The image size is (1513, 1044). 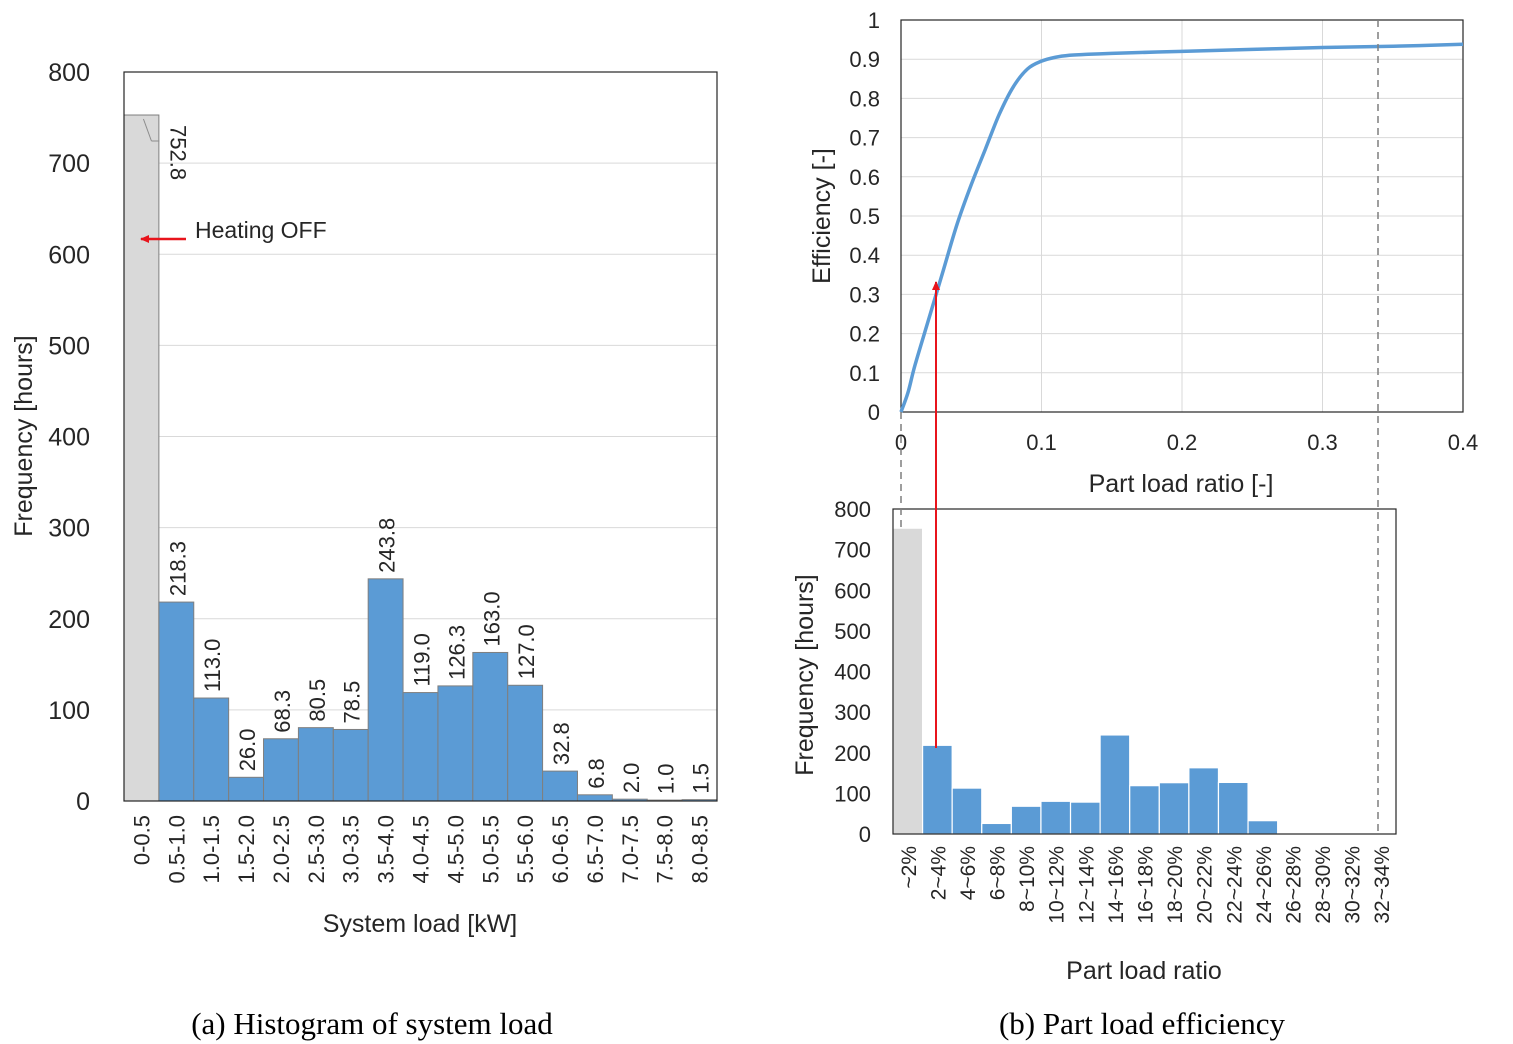 I want to click on x-axis-title: Part load ratio, so click(x=1144, y=971).